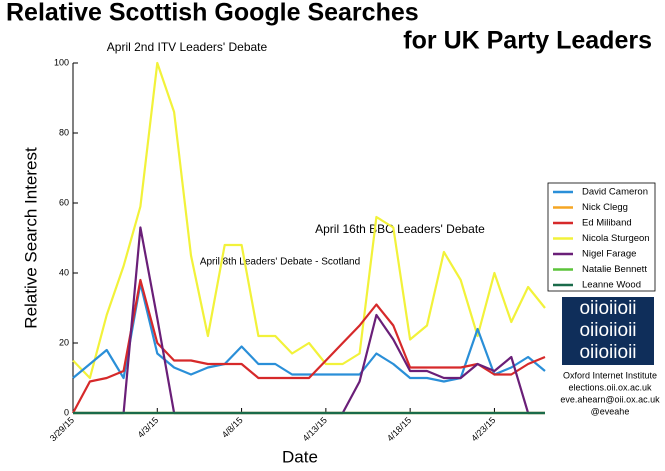 The height and width of the screenshot is (471, 665). What do you see at coordinates (61, 62) in the screenshot?
I see `y-tick-label: 100` at bounding box center [61, 62].